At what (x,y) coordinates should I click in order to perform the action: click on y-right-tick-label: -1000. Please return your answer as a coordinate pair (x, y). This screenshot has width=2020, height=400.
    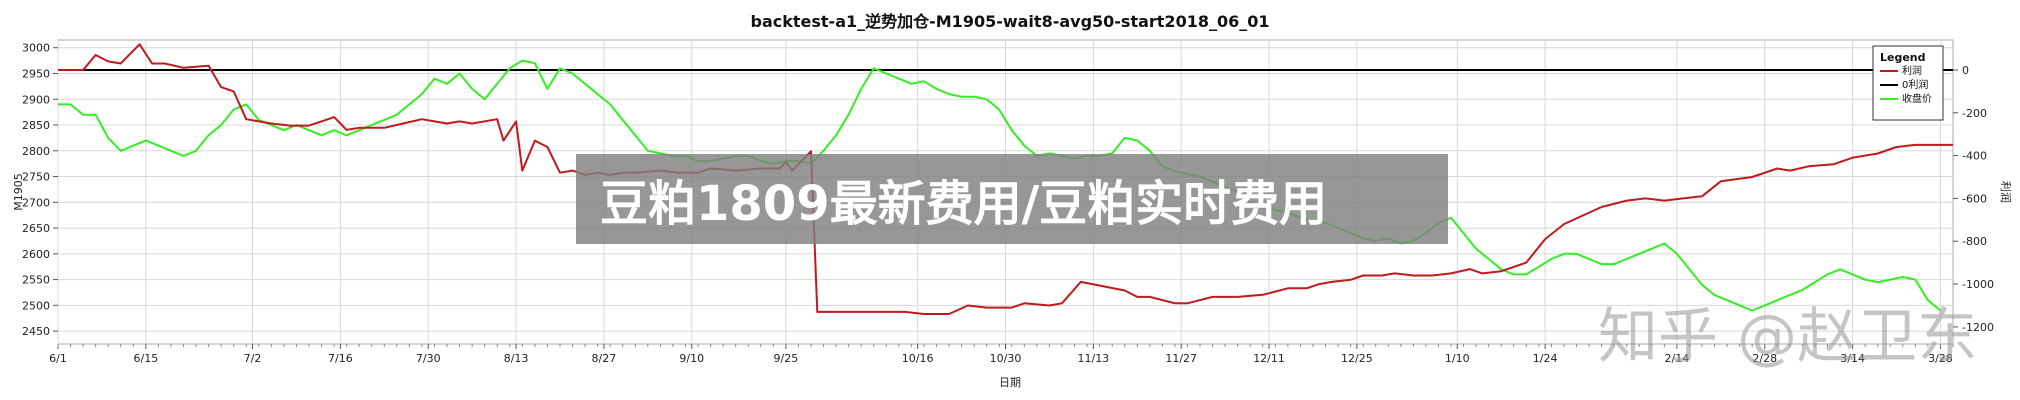
    Looking at the image, I should click on (1978, 284).